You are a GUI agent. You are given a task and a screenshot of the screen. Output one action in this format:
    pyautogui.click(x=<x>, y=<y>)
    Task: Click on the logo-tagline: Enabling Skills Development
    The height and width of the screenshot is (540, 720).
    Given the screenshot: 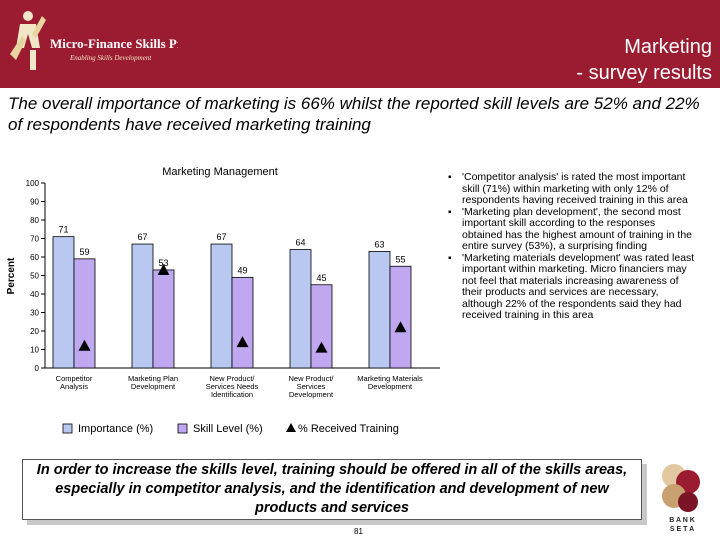 What is the action you would take?
    pyautogui.click(x=110, y=58)
    